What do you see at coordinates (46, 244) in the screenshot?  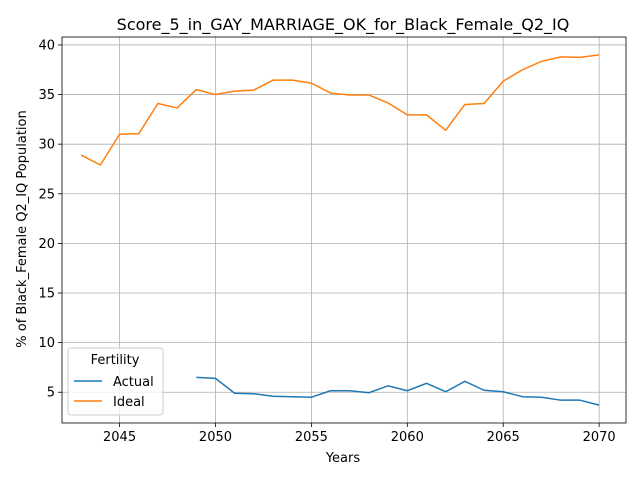 I see `y-tick-label: 20` at bounding box center [46, 244].